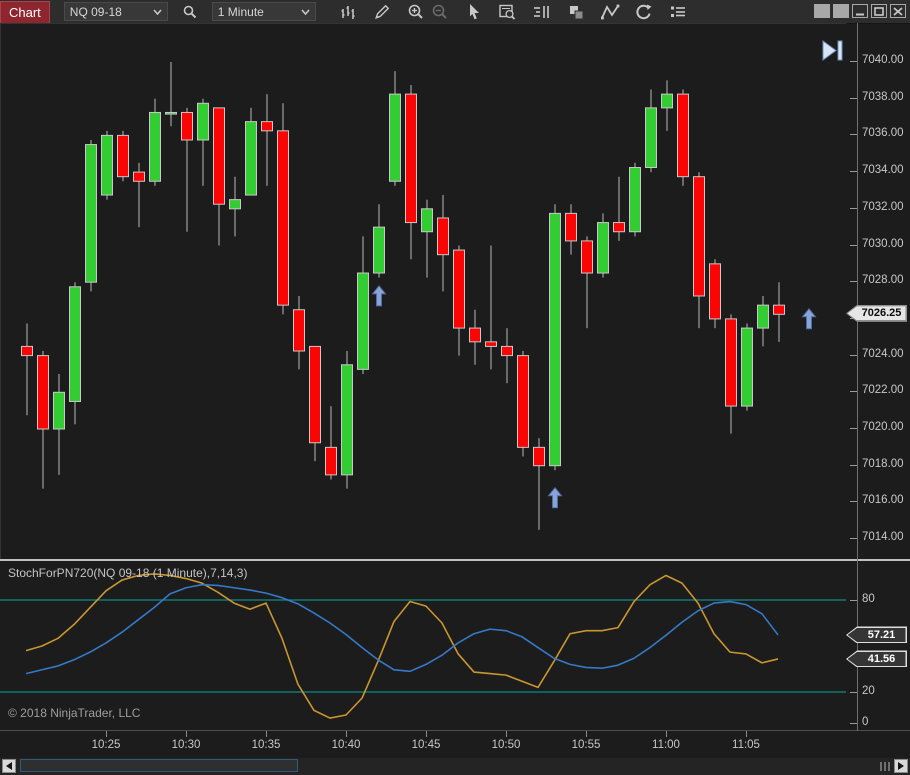  I want to click on cursor-pointer-icon, so click(474, 12).